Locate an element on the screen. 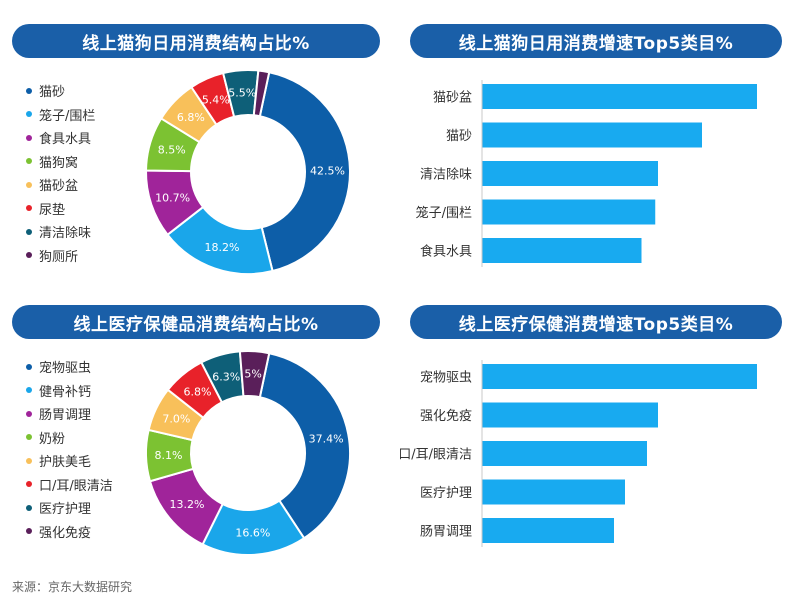 Image resolution: width=800 pixels, height=600 pixels. legend-health-share: 宠物驱虫健骨补钙肠胃调理奶粉护肤美毛口/耳/眼清洁 医疗护理强化免疫 is located at coordinates (69, 449).